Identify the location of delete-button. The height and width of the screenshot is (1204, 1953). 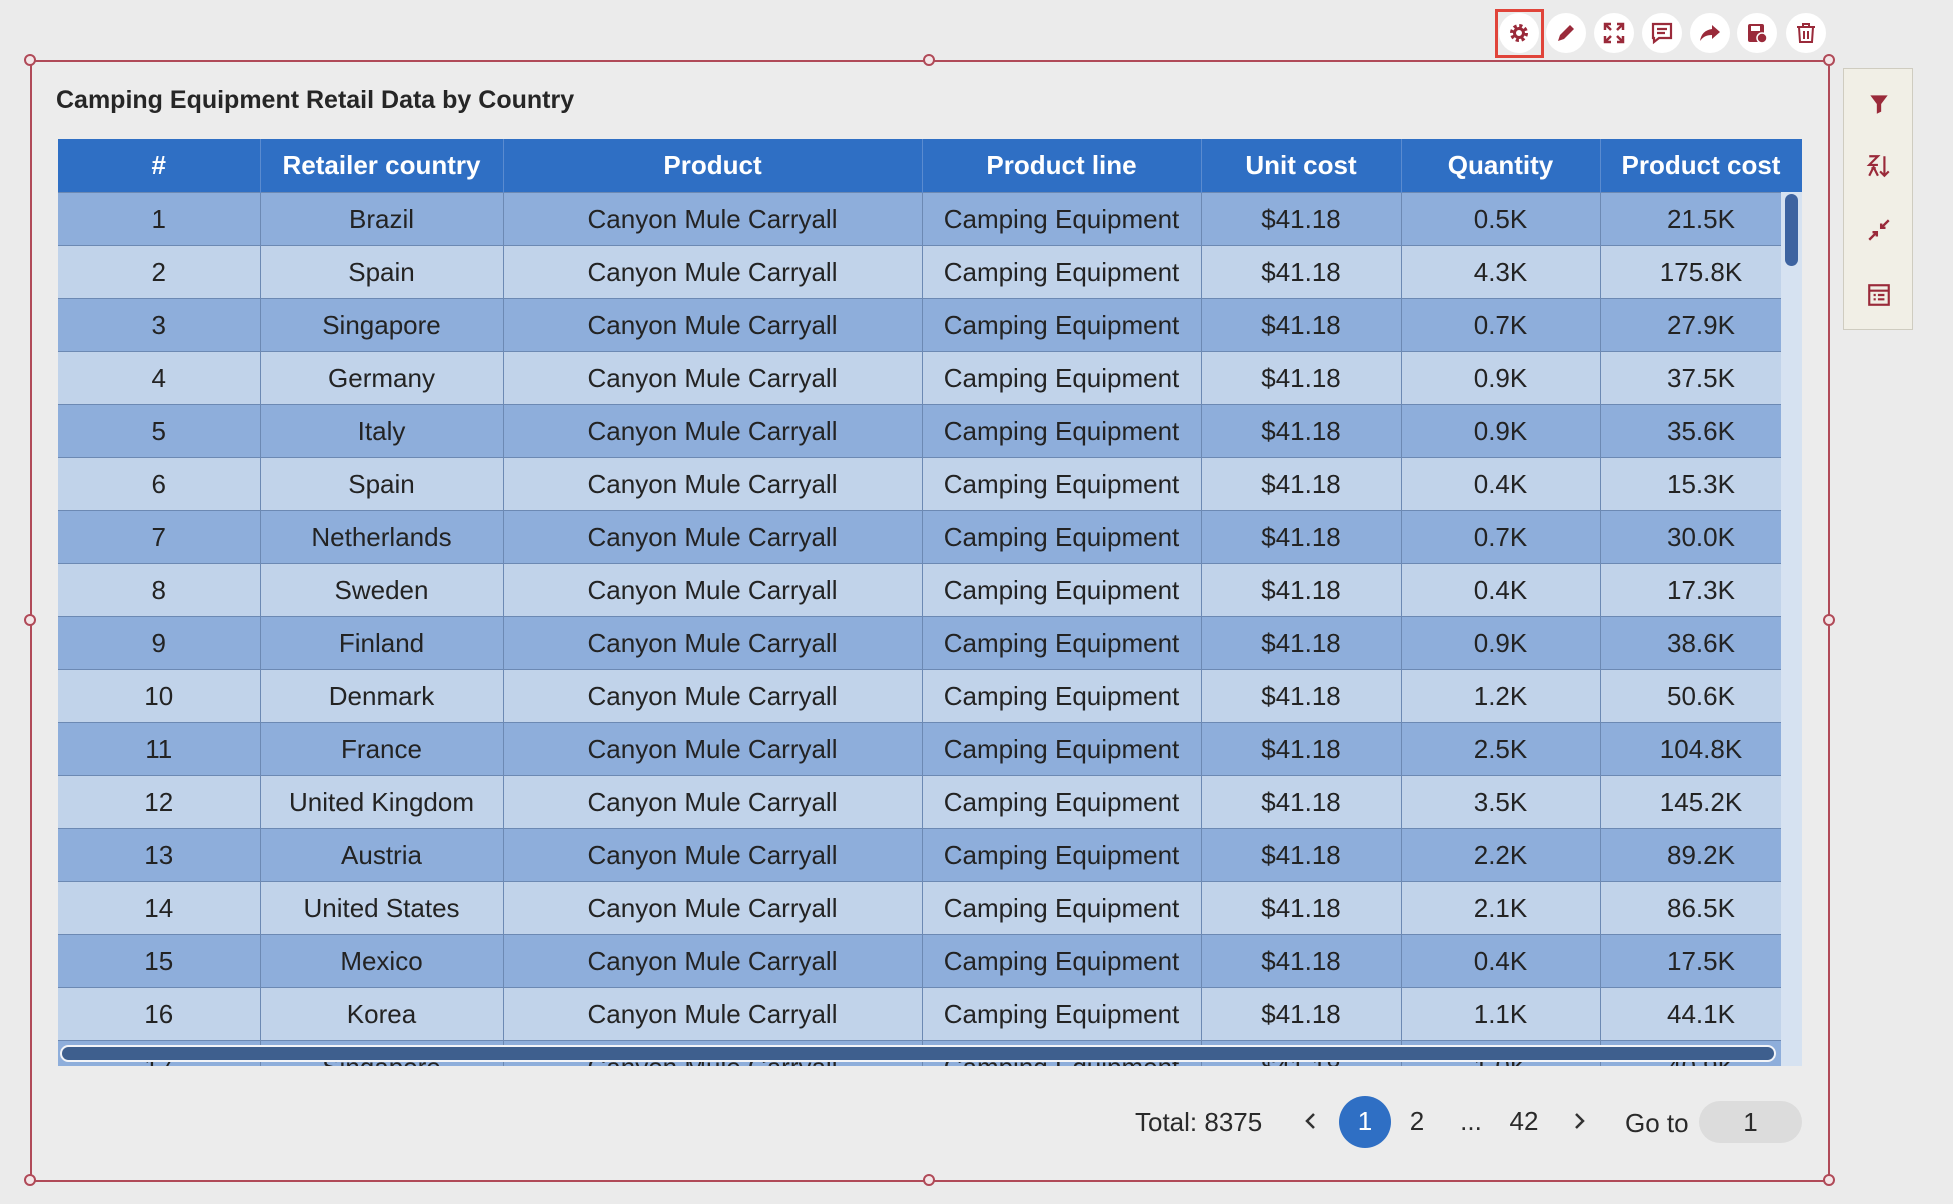
(1806, 33).